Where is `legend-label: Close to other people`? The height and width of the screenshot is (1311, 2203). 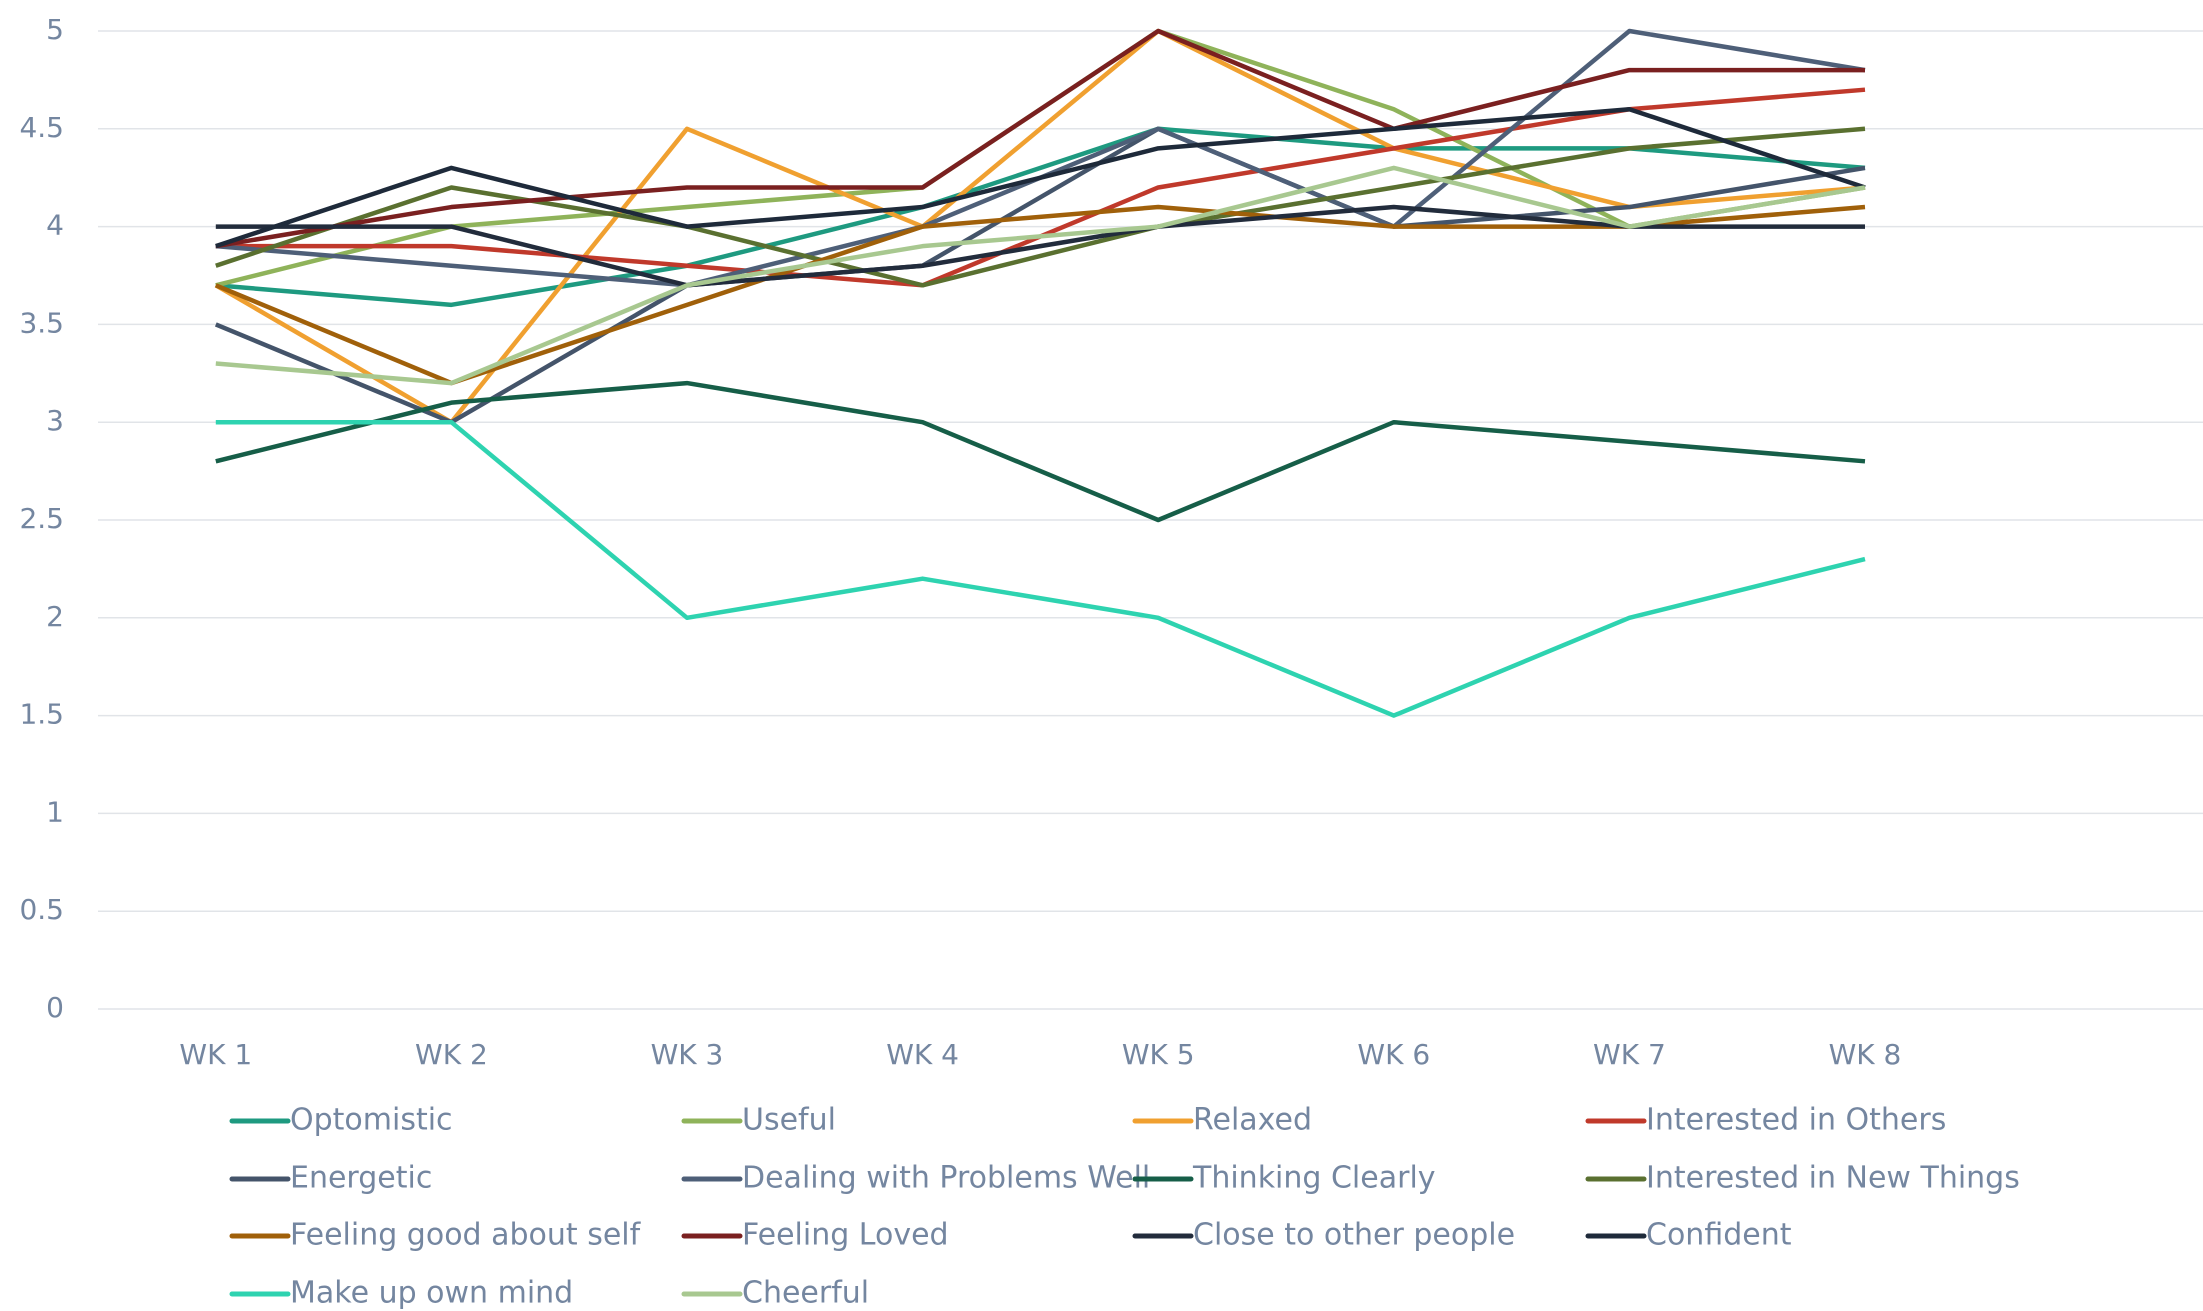 legend-label: Close to other people is located at coordinates (1354, 1235).